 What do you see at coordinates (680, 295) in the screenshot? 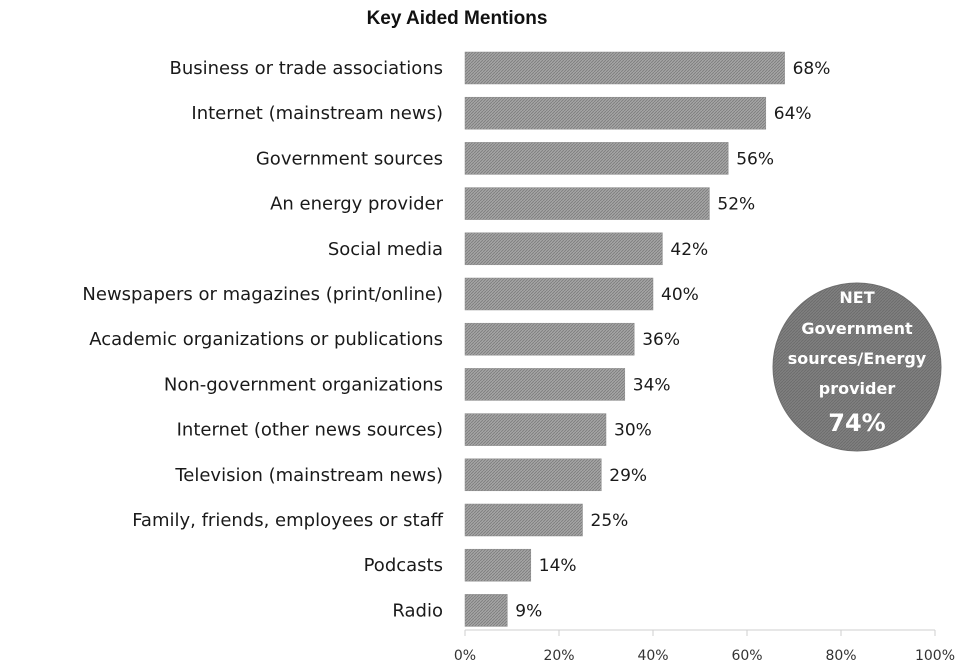
I see `value-label: 40%` at bounding box center [680, 295].